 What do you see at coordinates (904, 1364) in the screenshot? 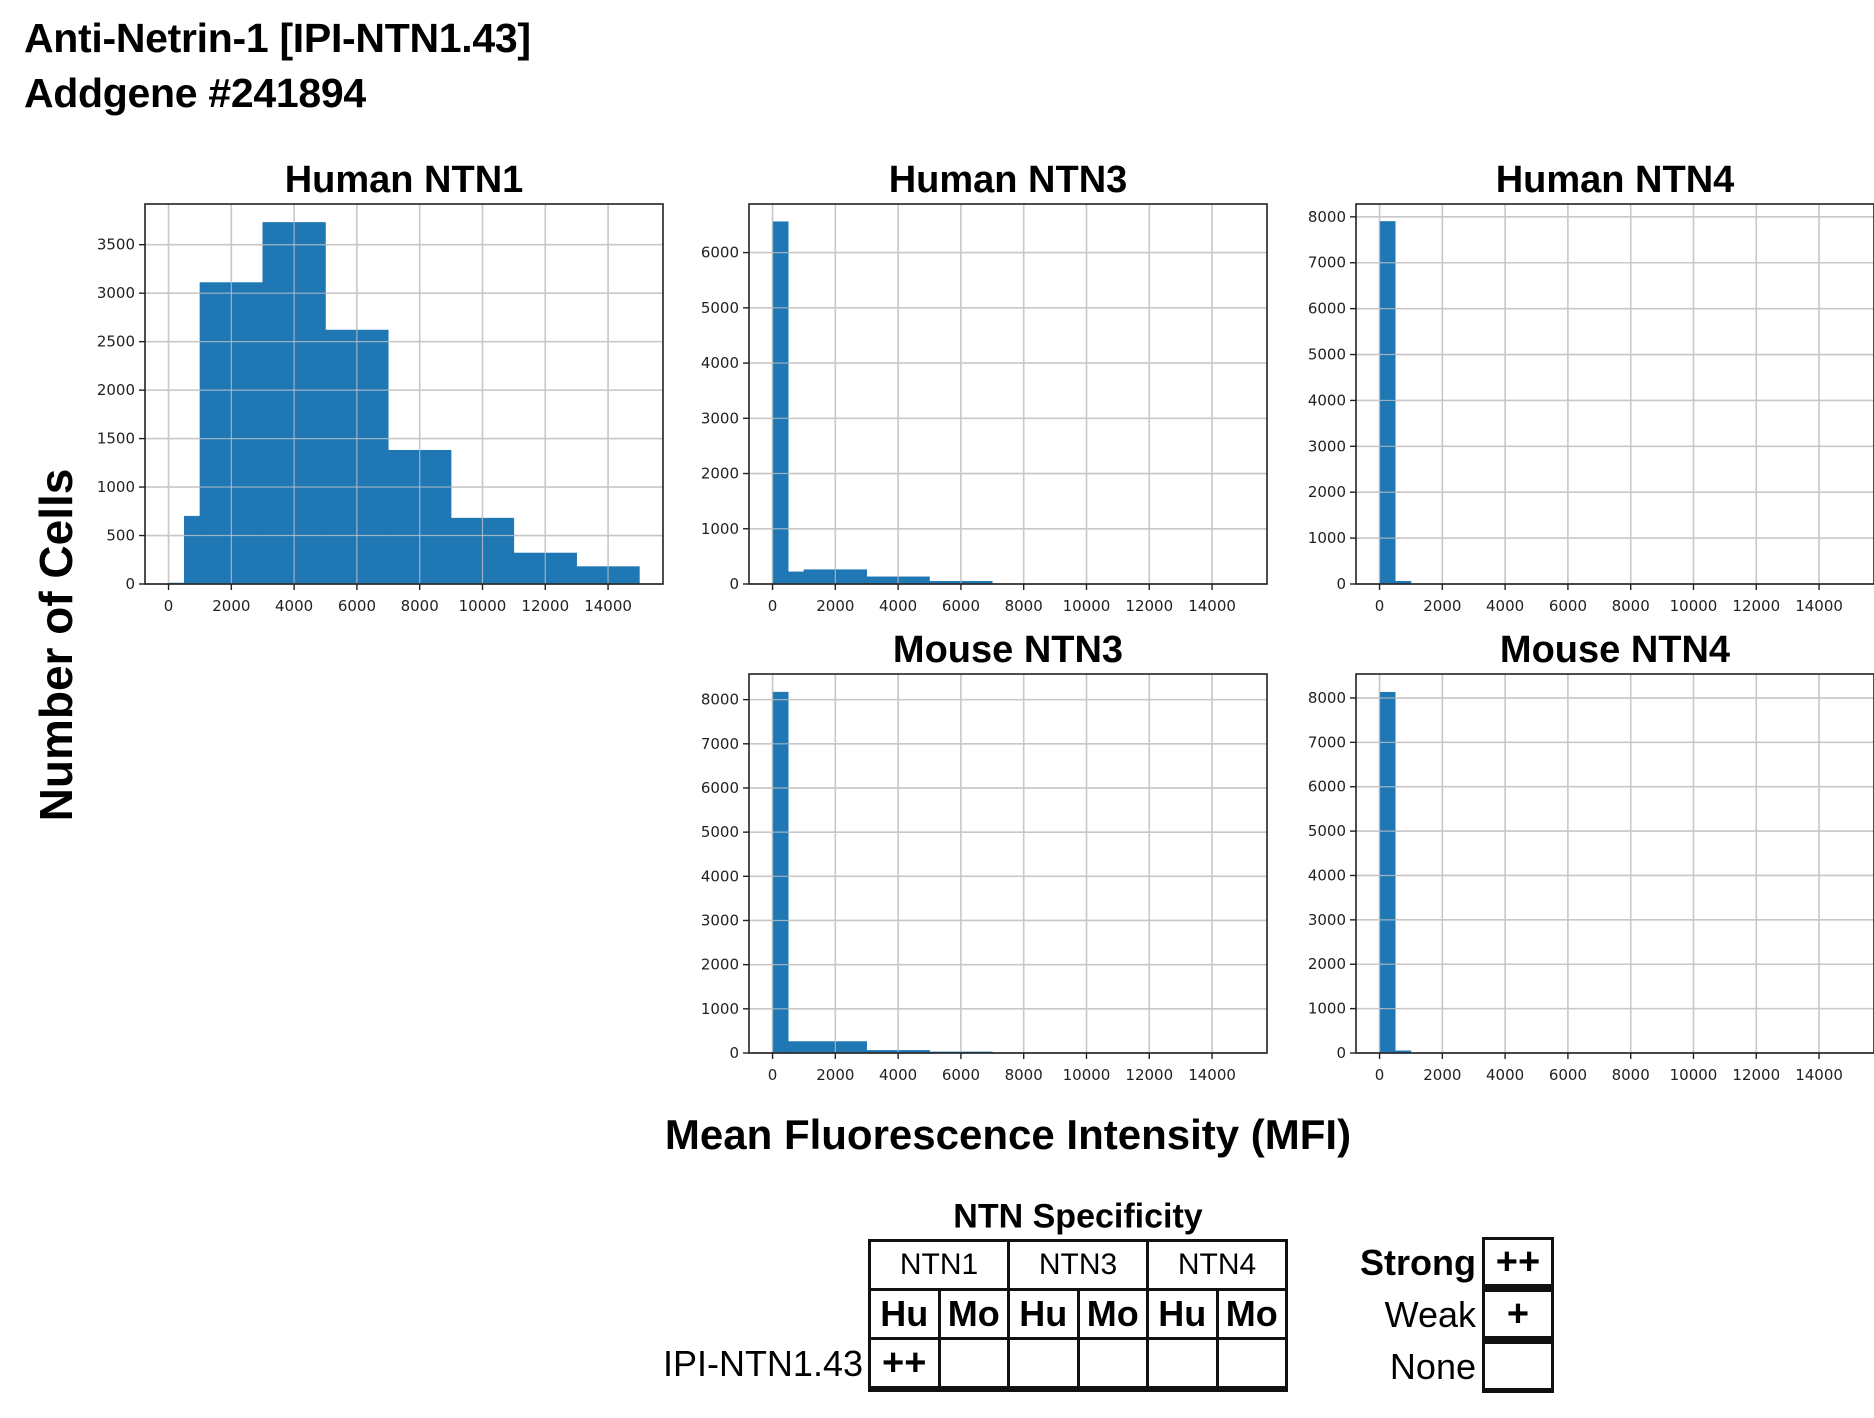
I see `specificity-cell: ++` at bounding box center [904, 1364].